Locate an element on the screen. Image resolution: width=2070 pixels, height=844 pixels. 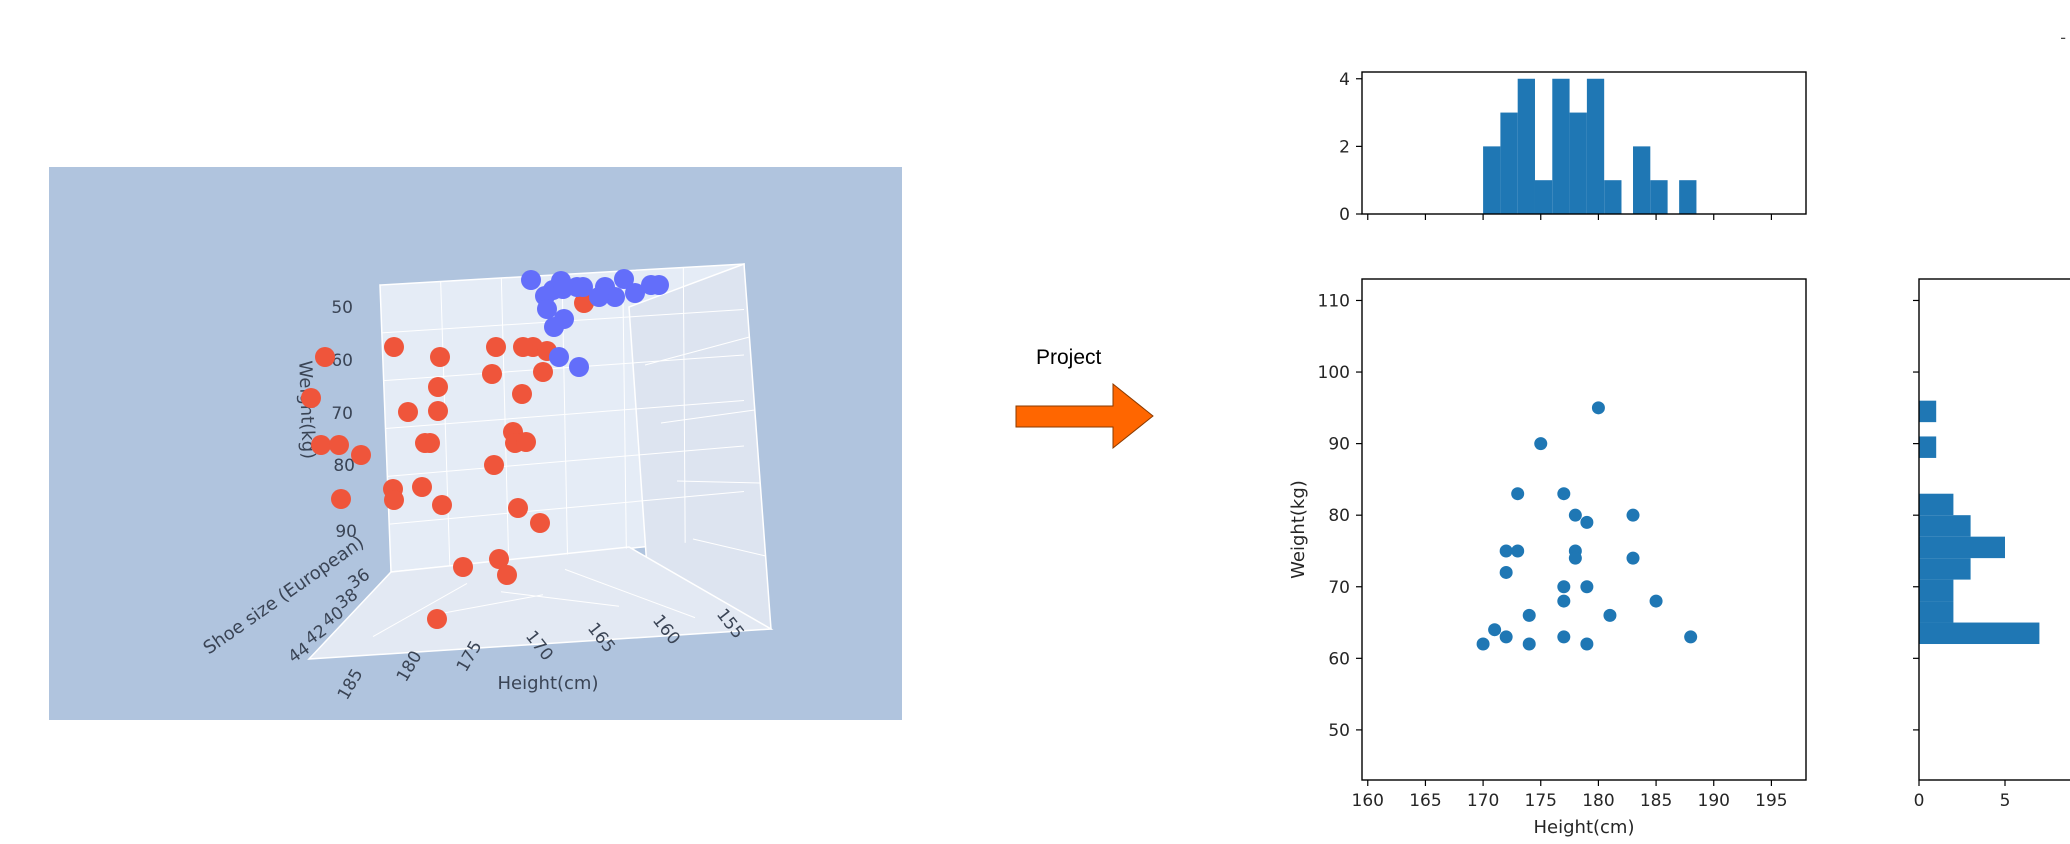
project-arrow: Project is located at coordinates (1095, 400).